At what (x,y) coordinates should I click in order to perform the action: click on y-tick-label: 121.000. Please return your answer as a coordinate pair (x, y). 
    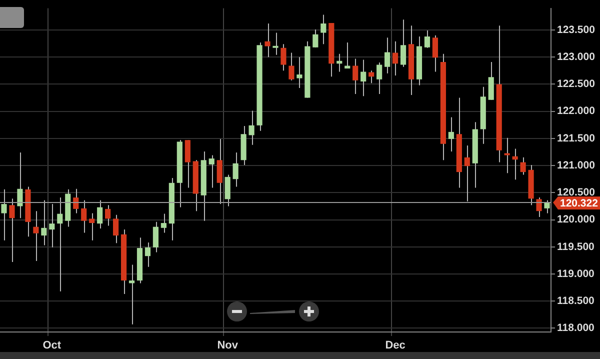
    Looking at the image, I should click on (576, 165).